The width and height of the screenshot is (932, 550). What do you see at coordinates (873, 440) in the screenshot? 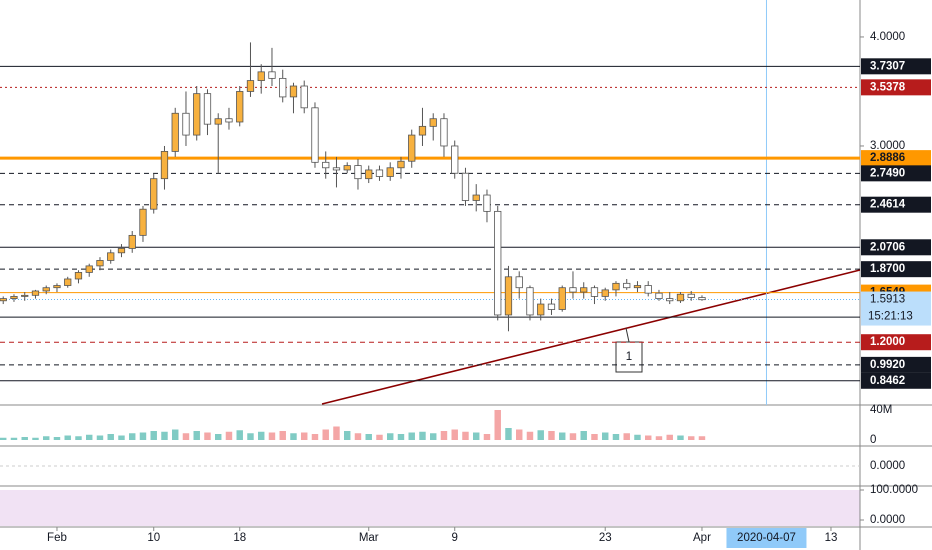
I see `volume-tick-label: 0` at bounding box center [873, 440].